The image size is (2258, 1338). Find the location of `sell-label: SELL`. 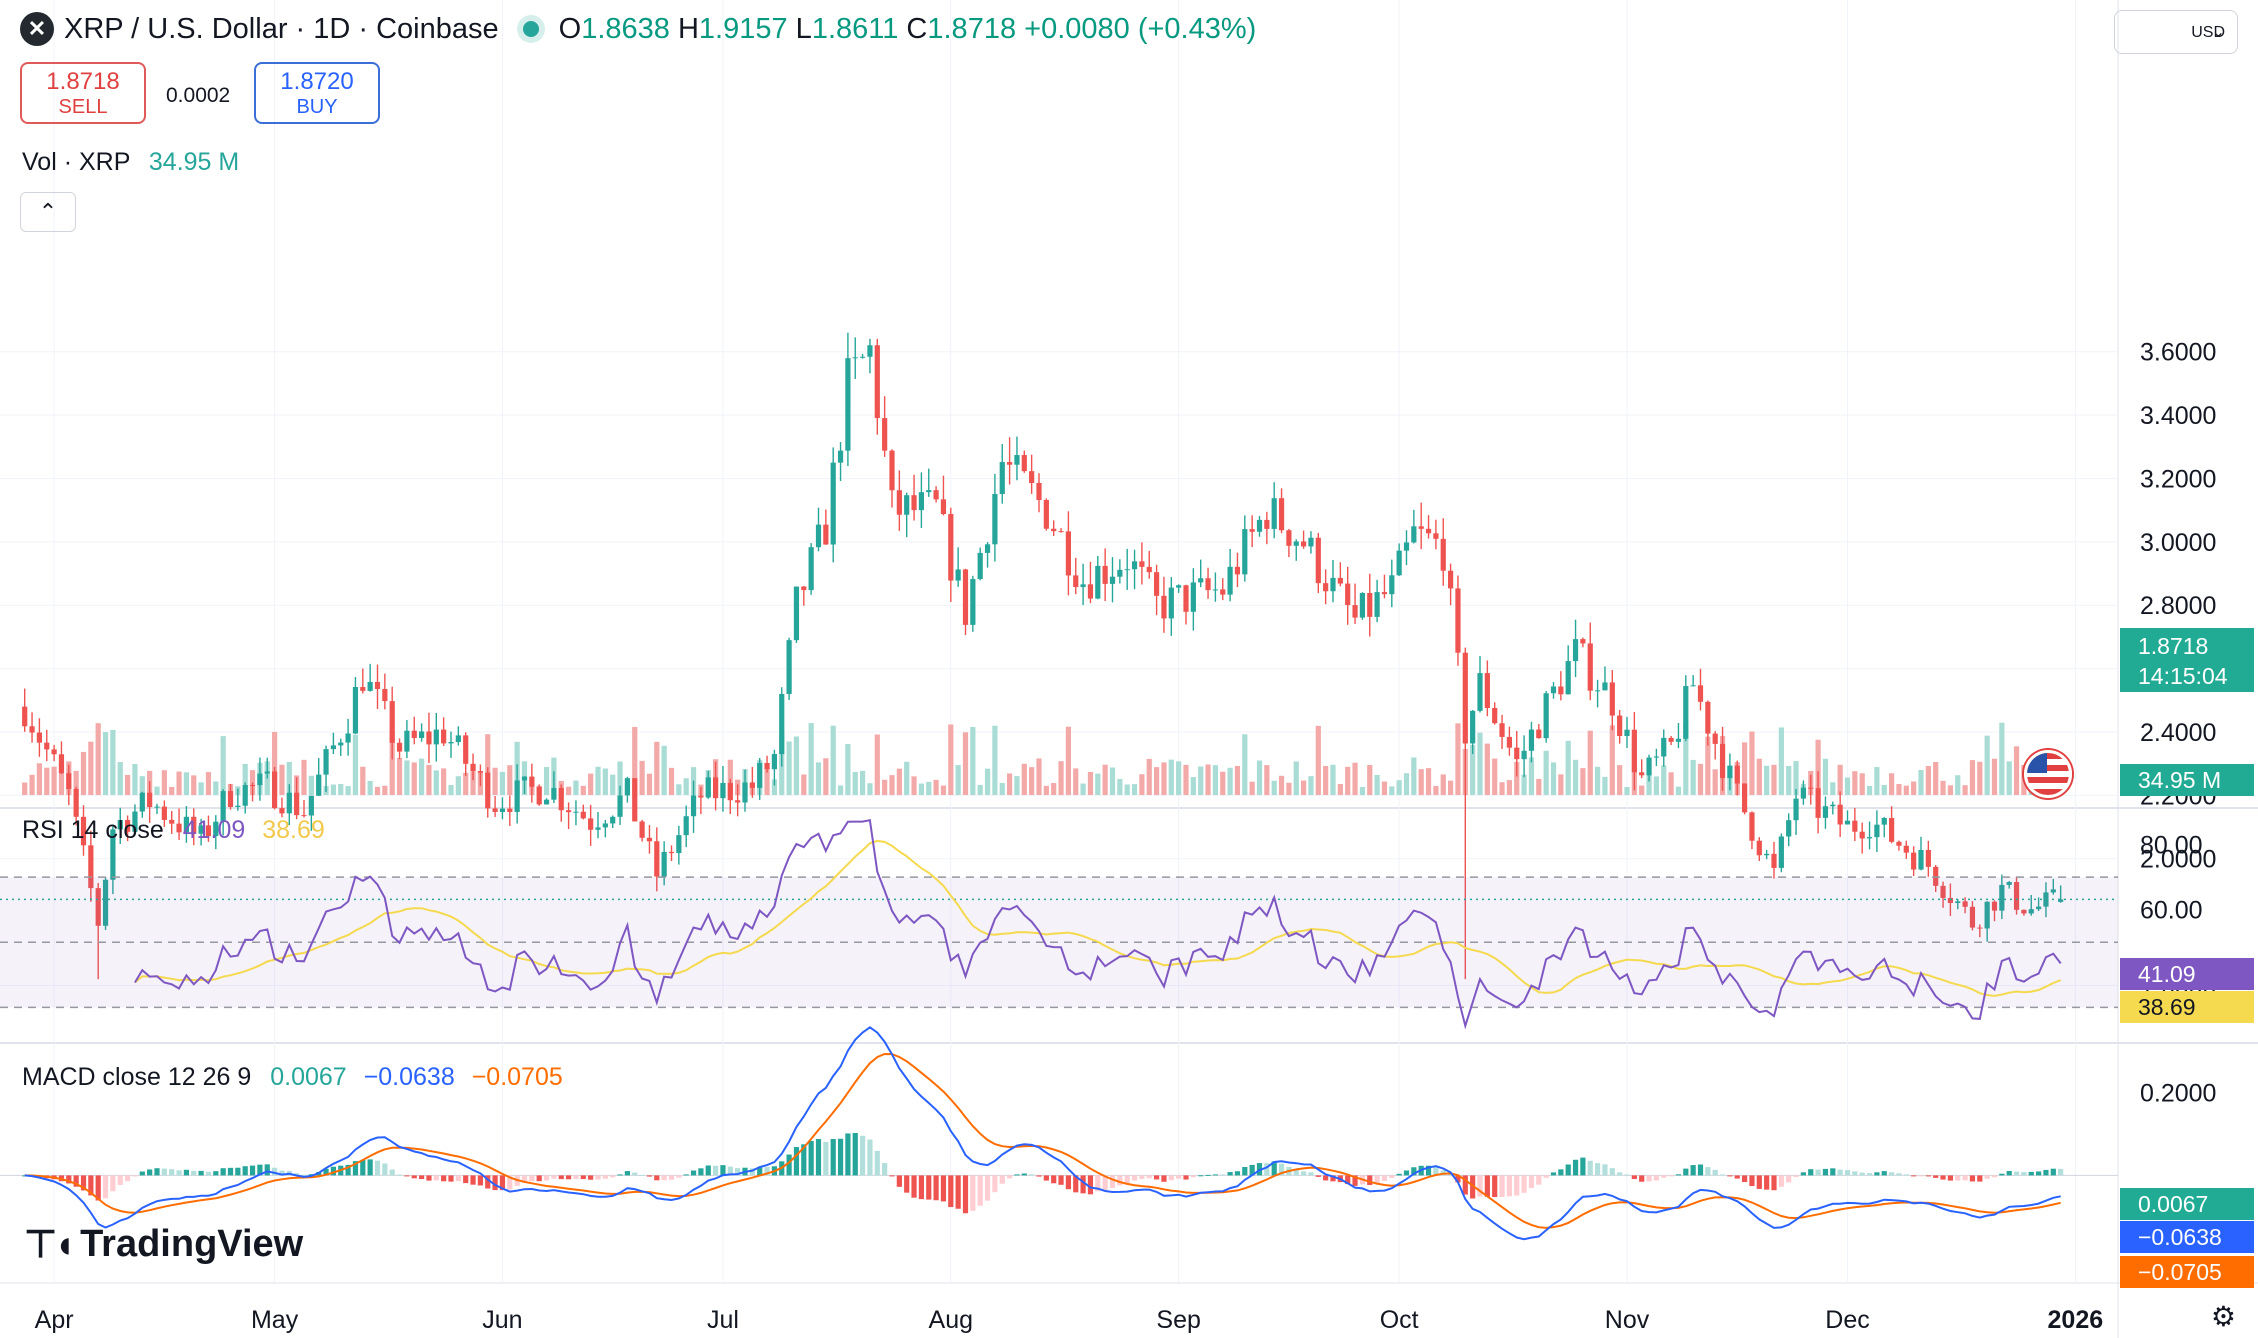

sell-label: SELL is located at coordinates (83, 107).